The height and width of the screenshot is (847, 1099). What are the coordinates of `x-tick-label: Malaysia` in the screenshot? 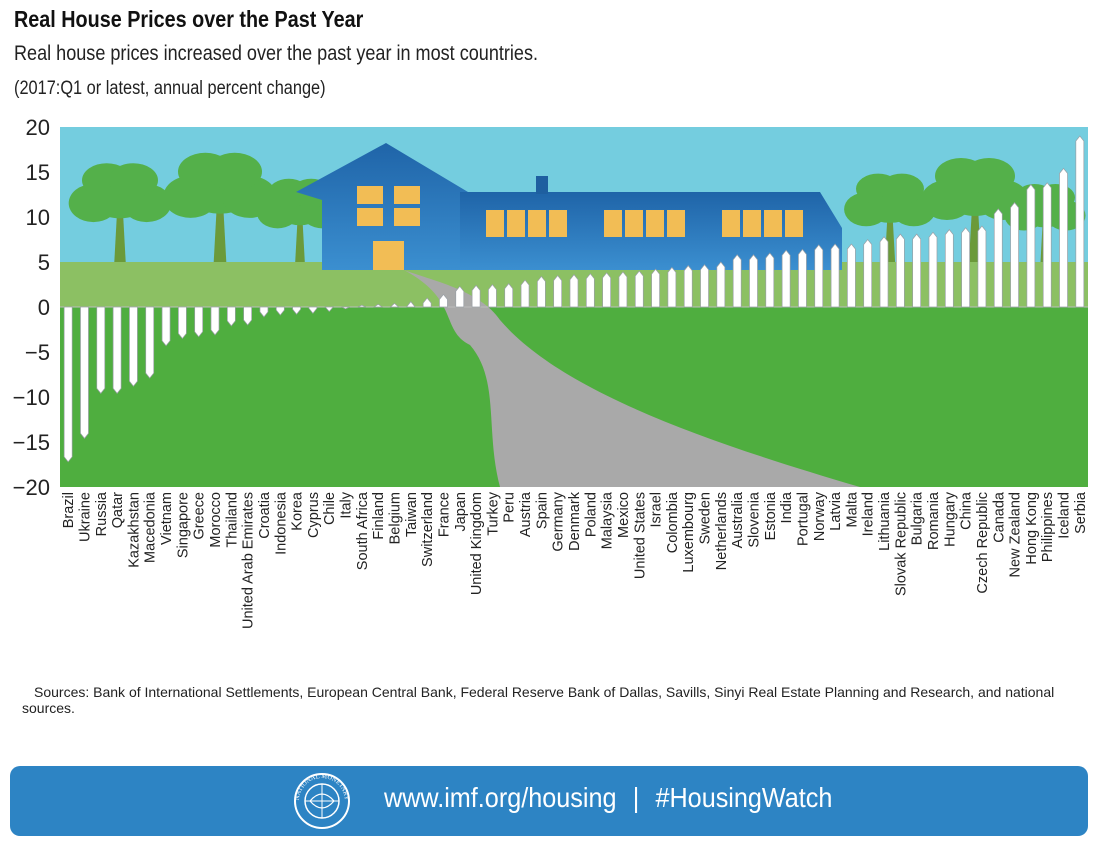 It's located at (608, 520).